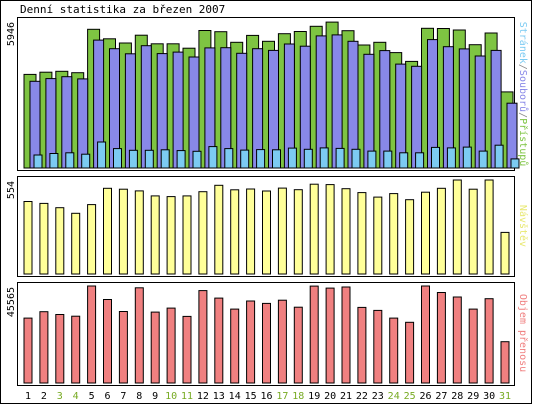 This screenshot has width=533, height=405. What do you see at coordinates (235, 396) in the screenshot?
I see `day-label-14: 14` at bounding box center [235, 396].